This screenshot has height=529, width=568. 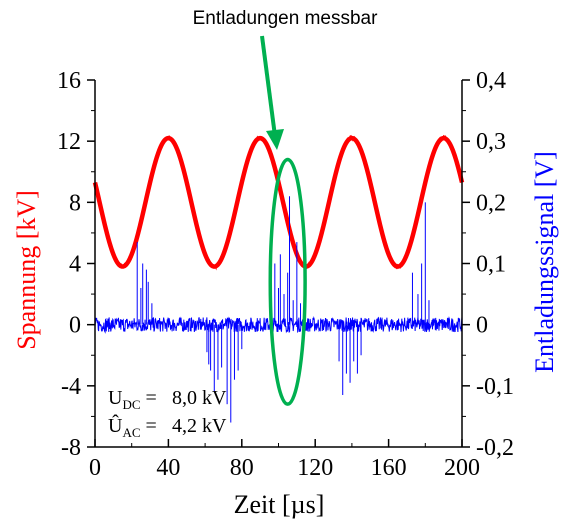 I want to click on param-uac-symbol: Û, so click(x=115, y=425).